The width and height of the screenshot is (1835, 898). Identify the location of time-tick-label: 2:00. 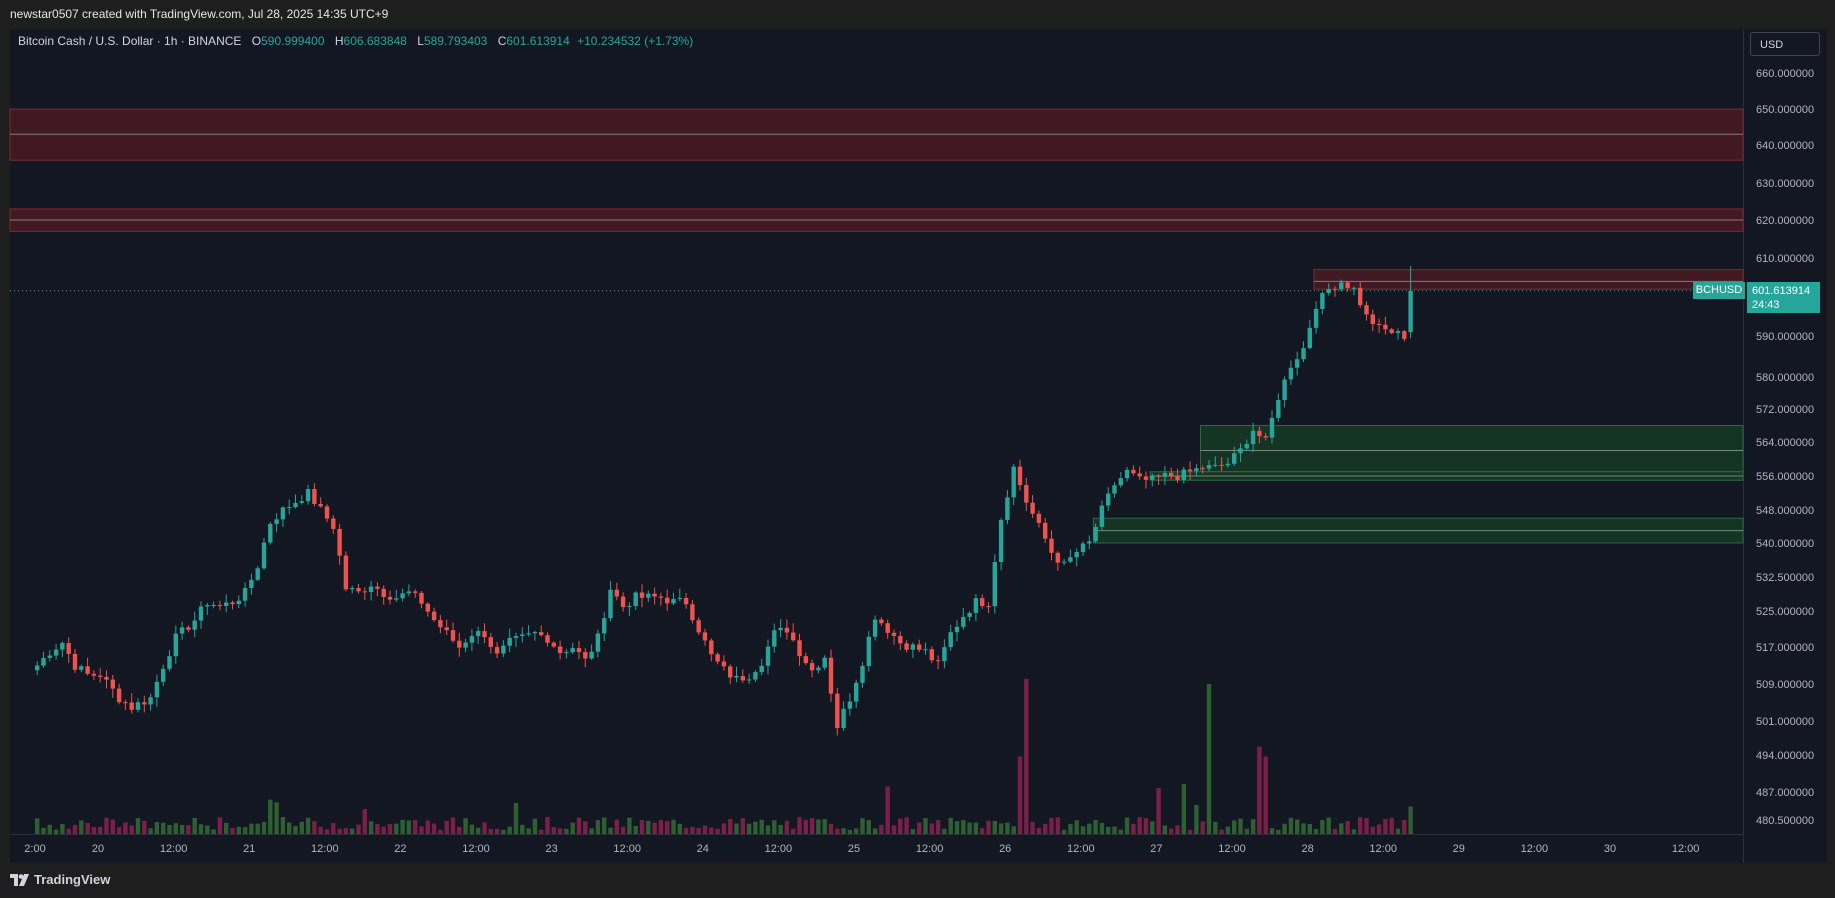
(34, 849).